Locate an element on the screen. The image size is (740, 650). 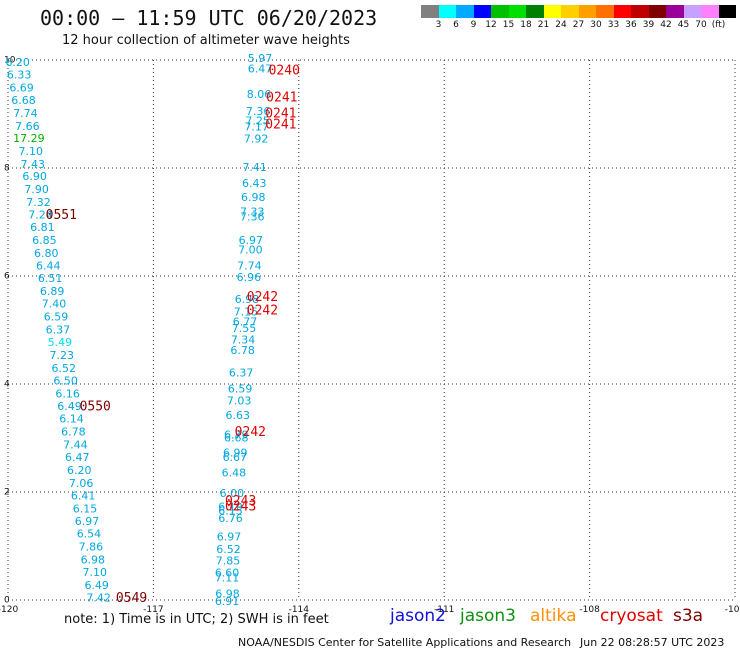
wave-height-label: 6.99 is located at coordinates (235, 453).